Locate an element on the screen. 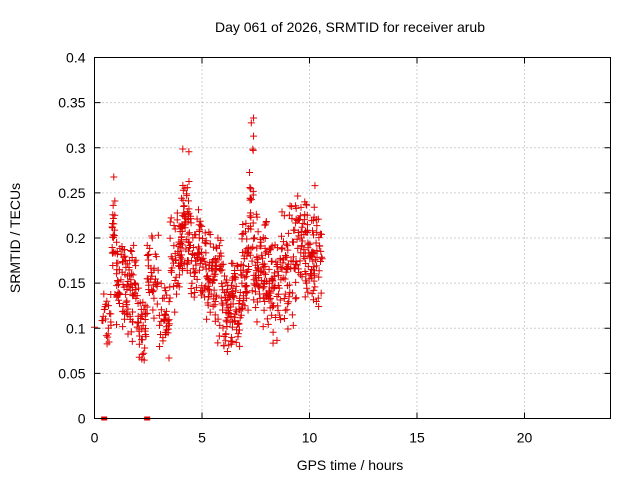 The height and width of the screenshot is (480, 640). y-tick-label: 0.1 is located at coordinates (76, 328).